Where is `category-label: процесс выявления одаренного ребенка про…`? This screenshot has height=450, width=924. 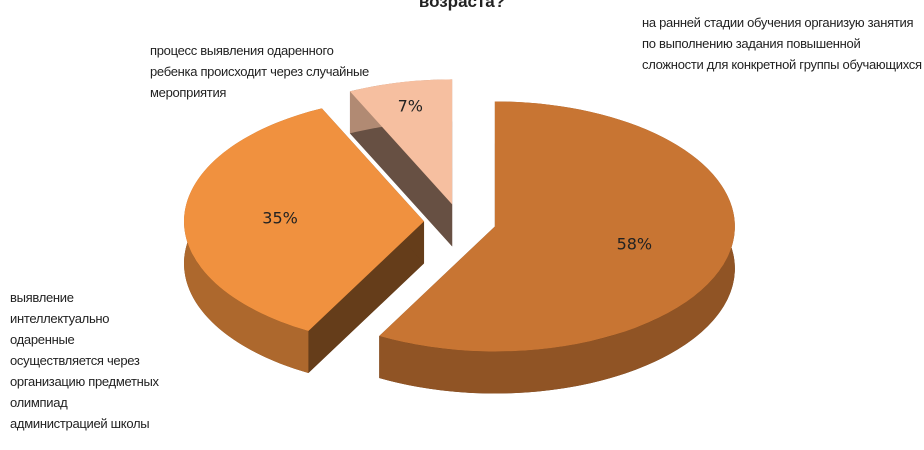 category-label: процесс выявления одаренного ребенка про… is located at coordinates (259, 71).